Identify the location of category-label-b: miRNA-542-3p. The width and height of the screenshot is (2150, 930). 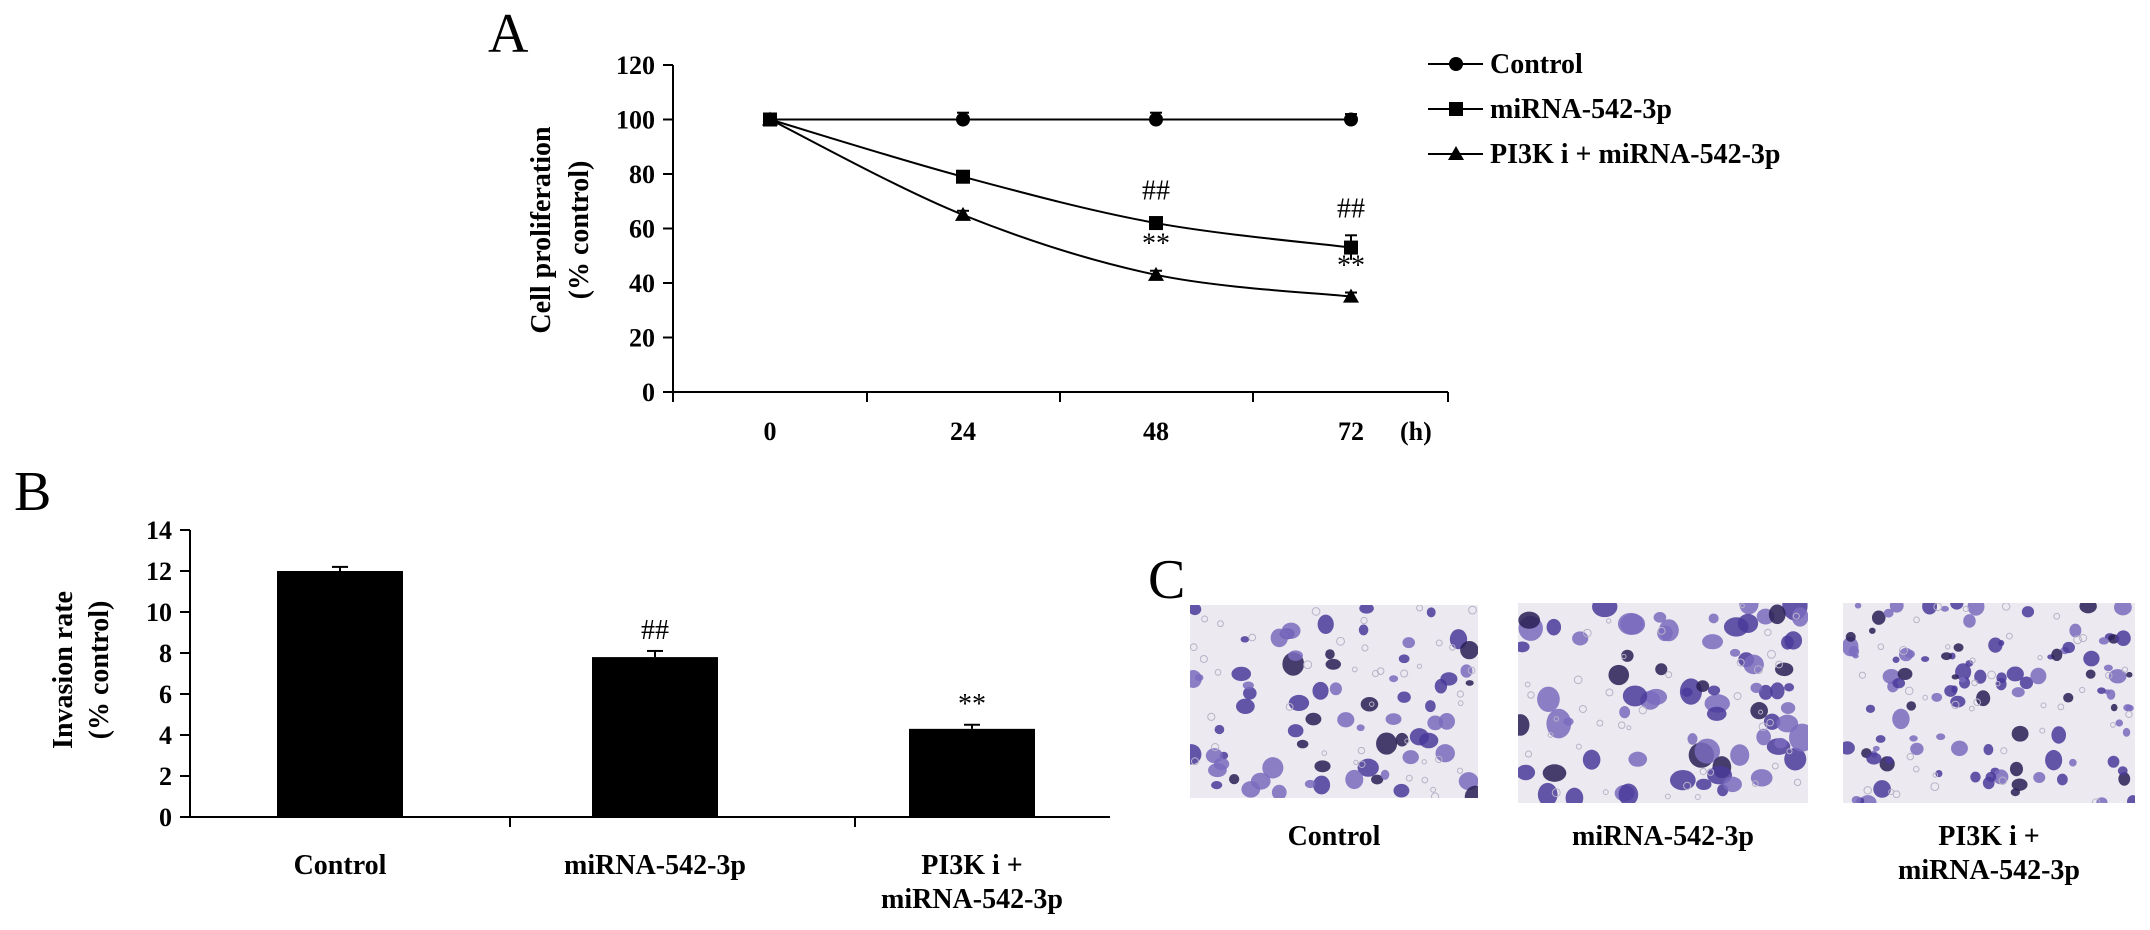
(972, 899).